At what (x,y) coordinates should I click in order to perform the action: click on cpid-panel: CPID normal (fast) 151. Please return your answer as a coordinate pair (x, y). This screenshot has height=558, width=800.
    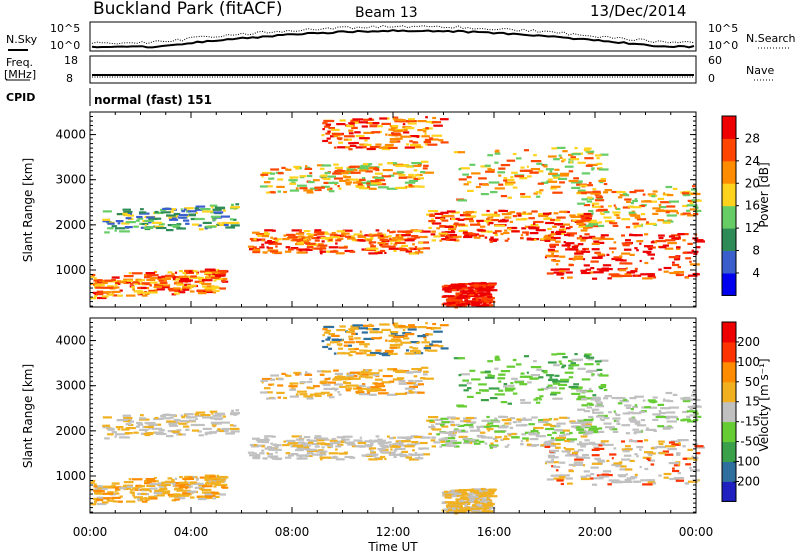
    Looking at the image, I should click on (109, 97).